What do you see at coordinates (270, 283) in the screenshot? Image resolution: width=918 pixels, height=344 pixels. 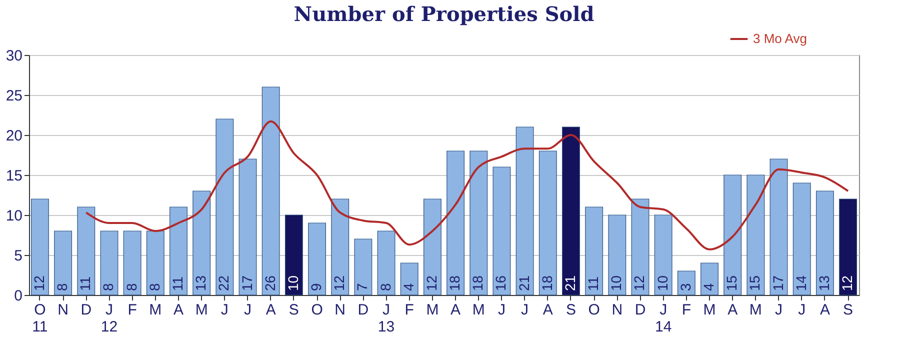 I see `data-label: 26` at bounding box center [270, 283].